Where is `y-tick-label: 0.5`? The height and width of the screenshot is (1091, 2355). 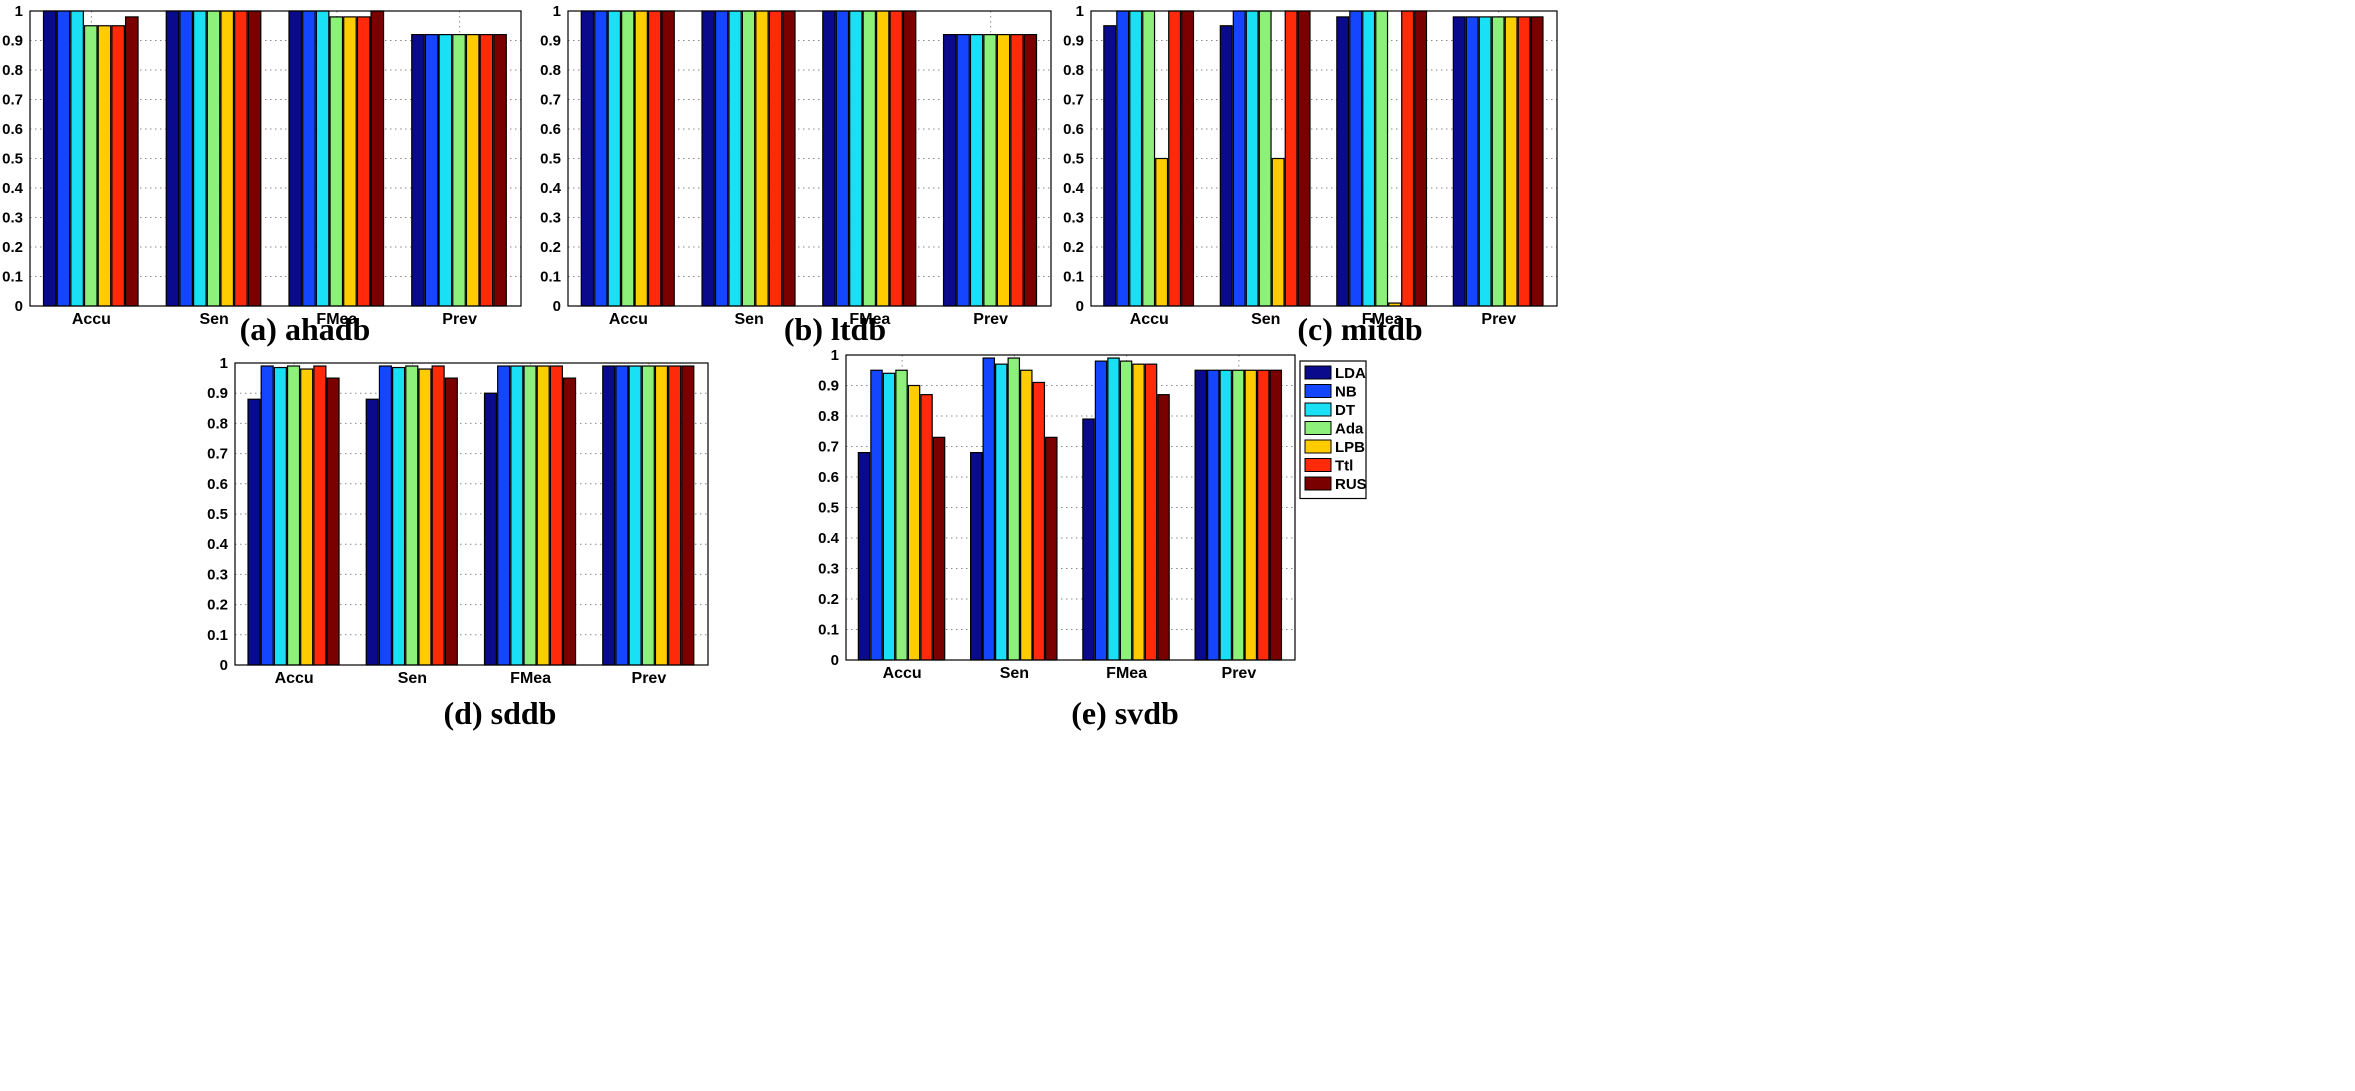 y-tick-label: 0.5 is located at coordinates (217, 514).